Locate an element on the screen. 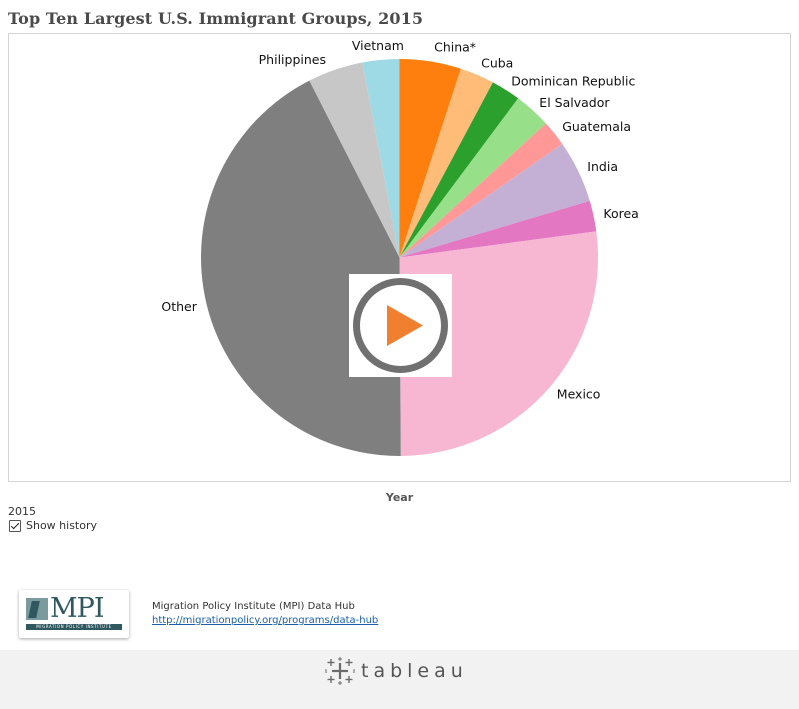 This screenshot has width=799, height=709. mpi-logo-mark-icon is located at coordinates (37, 609).